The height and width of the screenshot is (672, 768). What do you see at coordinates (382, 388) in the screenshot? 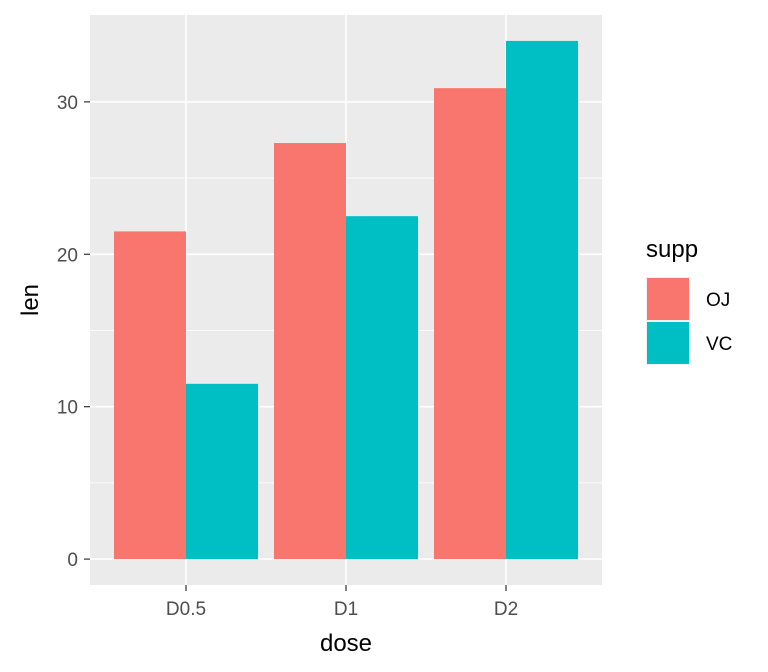
I see `bar-vc-d1` at bounding box center [382, 388].